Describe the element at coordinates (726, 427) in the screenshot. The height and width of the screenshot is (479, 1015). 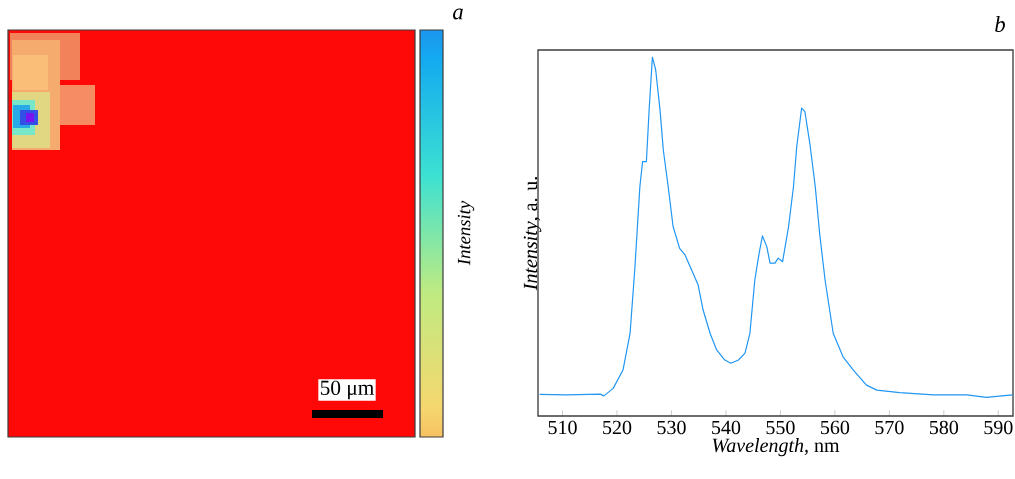
I see `x-tick-label: 540` at that location.